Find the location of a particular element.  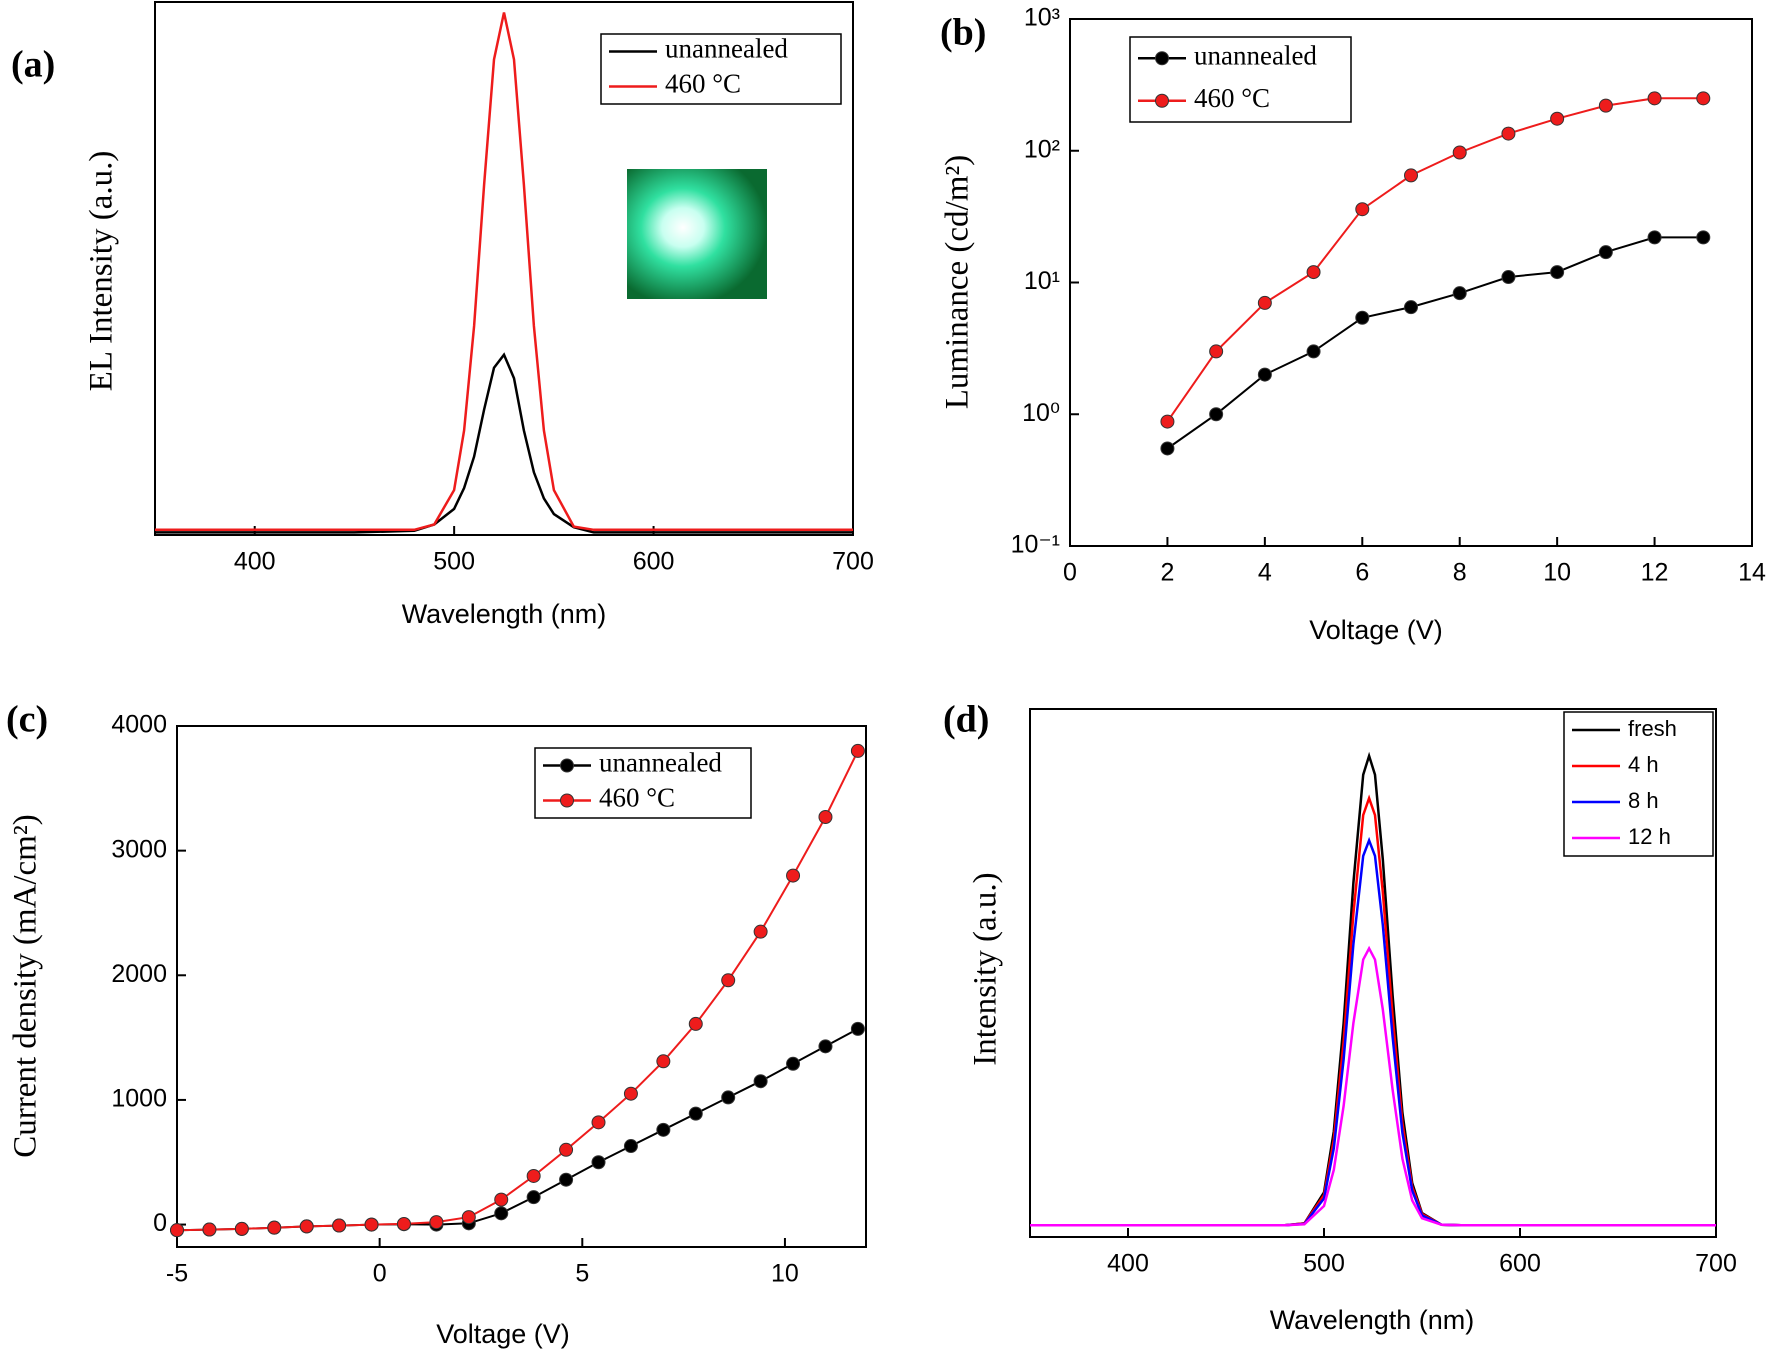

x-tick-label: 0 is located at coordinates (380, 1274).